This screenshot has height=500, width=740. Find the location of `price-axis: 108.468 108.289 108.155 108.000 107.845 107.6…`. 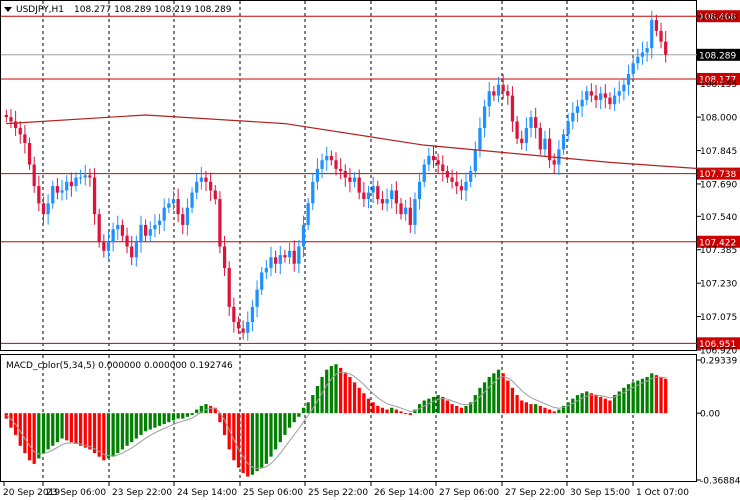

price-axis: 108.468 108.289 108.155 108.000 107.845 107.6… is located at coordinates (718, 185).